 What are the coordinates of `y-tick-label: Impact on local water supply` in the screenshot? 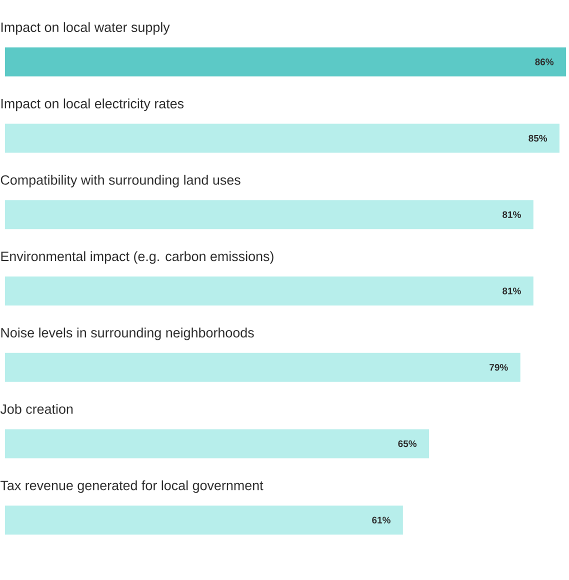 It's located at (85, 28).